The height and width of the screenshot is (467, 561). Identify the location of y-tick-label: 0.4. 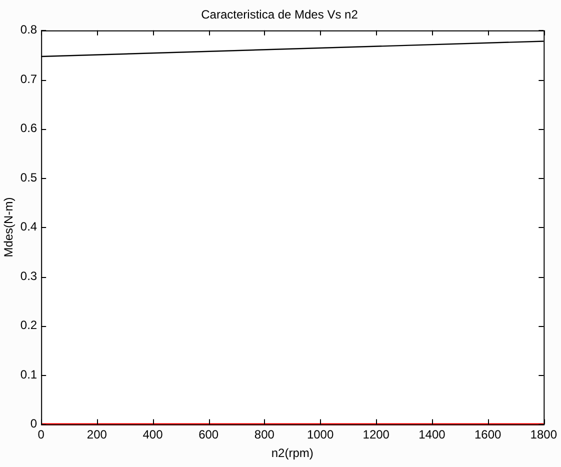
(29, 227).